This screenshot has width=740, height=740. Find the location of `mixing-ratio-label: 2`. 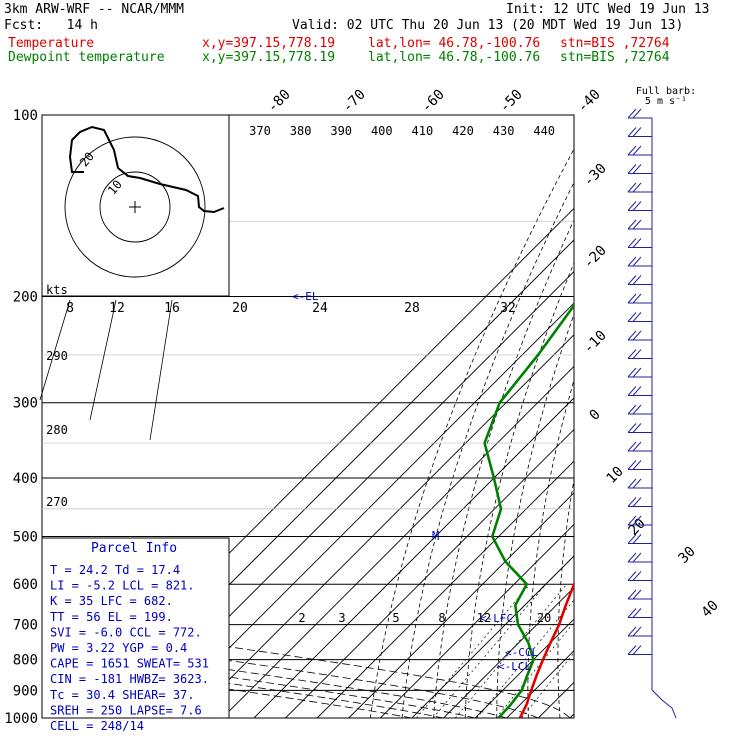

mixing-ratio-label: 2 is located at coordinates (301, 618).